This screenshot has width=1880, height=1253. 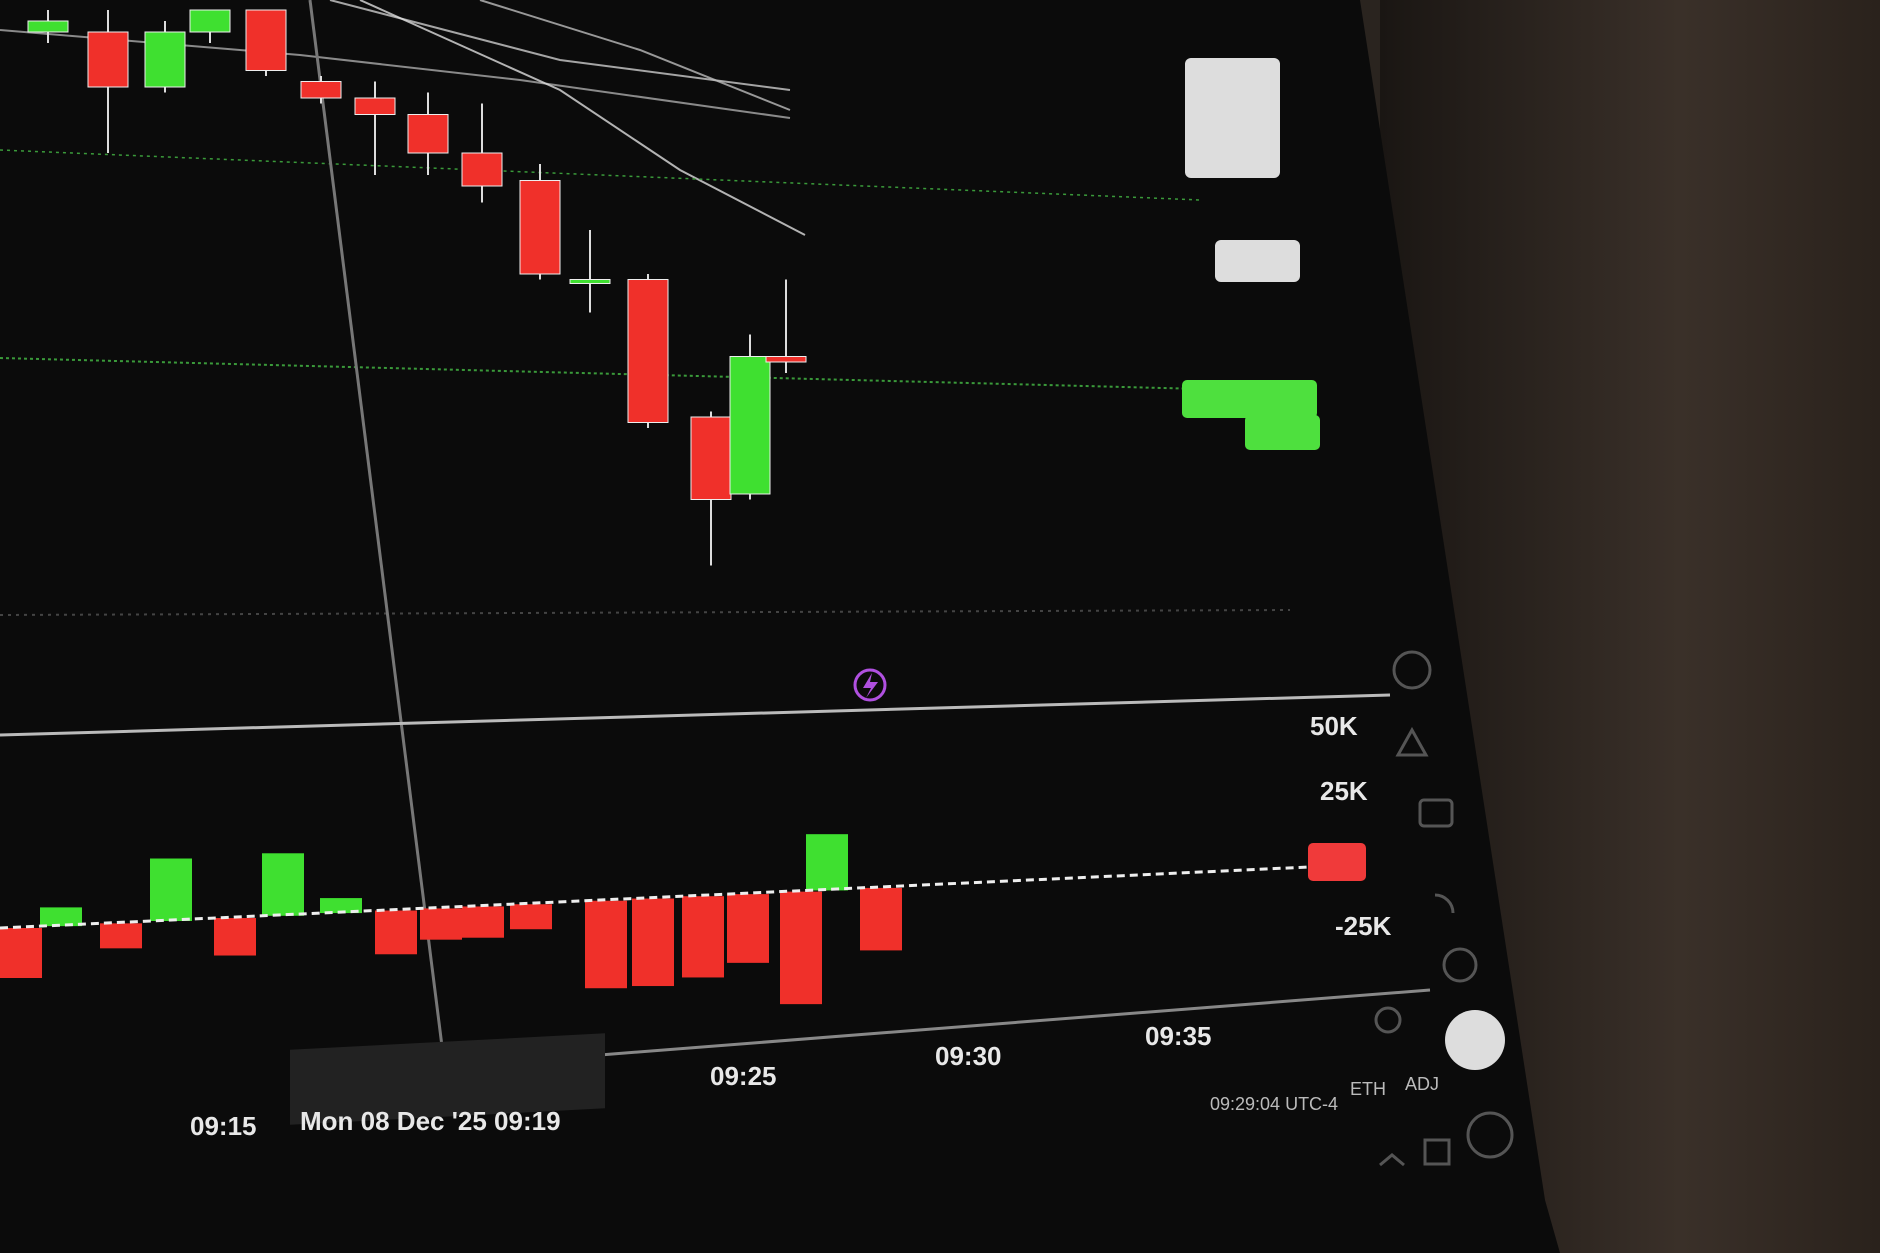 What do you see at coordinates (1334, 726) in the screenshot?
I see `volume-axis-label: 50K` at bounding box center [1334, 726].